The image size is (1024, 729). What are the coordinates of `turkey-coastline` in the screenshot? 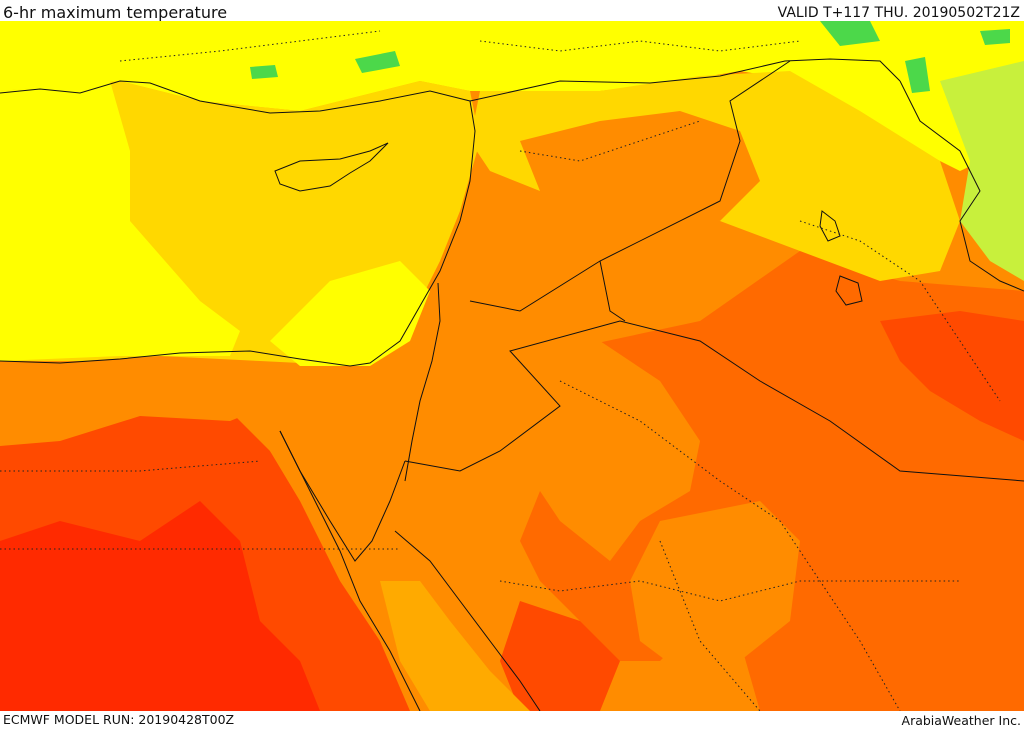 It's located at (235, 97).